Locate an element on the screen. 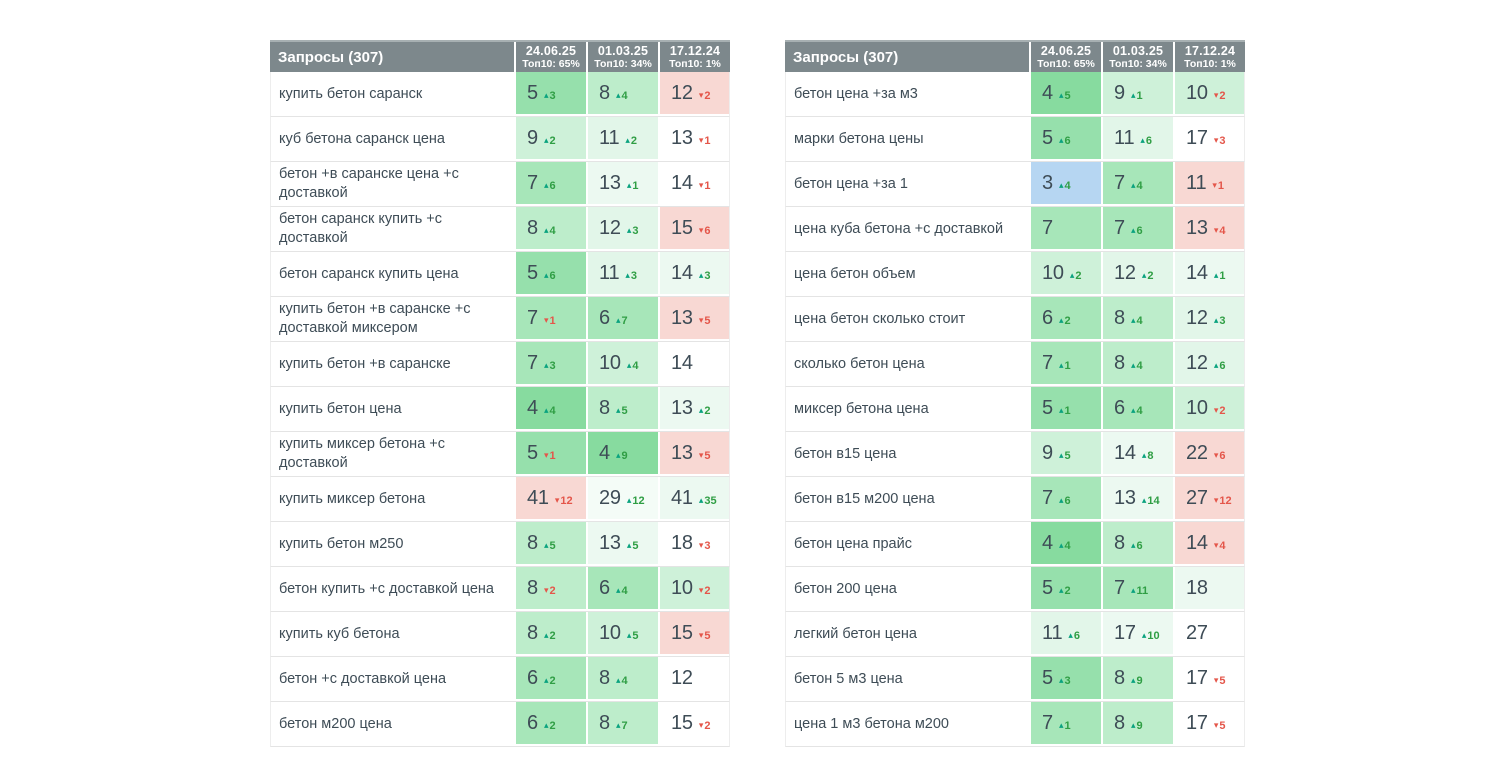 This screenshot has width=1500, height=784. table-row: бетон 5 м3 цена 5 ▴ 3 8 ▴ 9 17 ▾ 5 is located at coordinates (1015, 679).